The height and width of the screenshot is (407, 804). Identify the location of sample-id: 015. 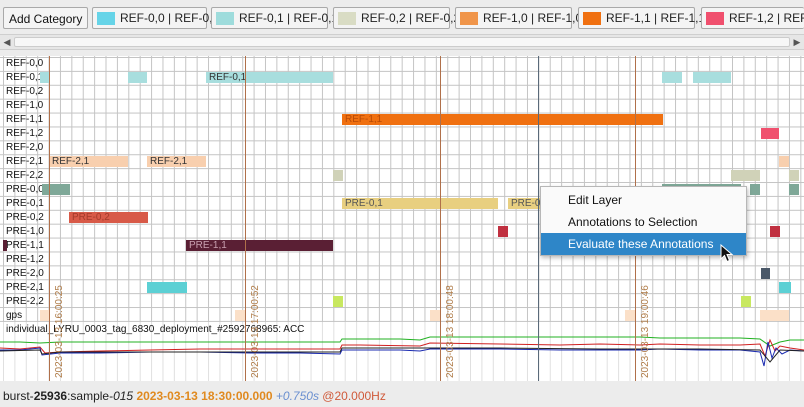
(123, 396).